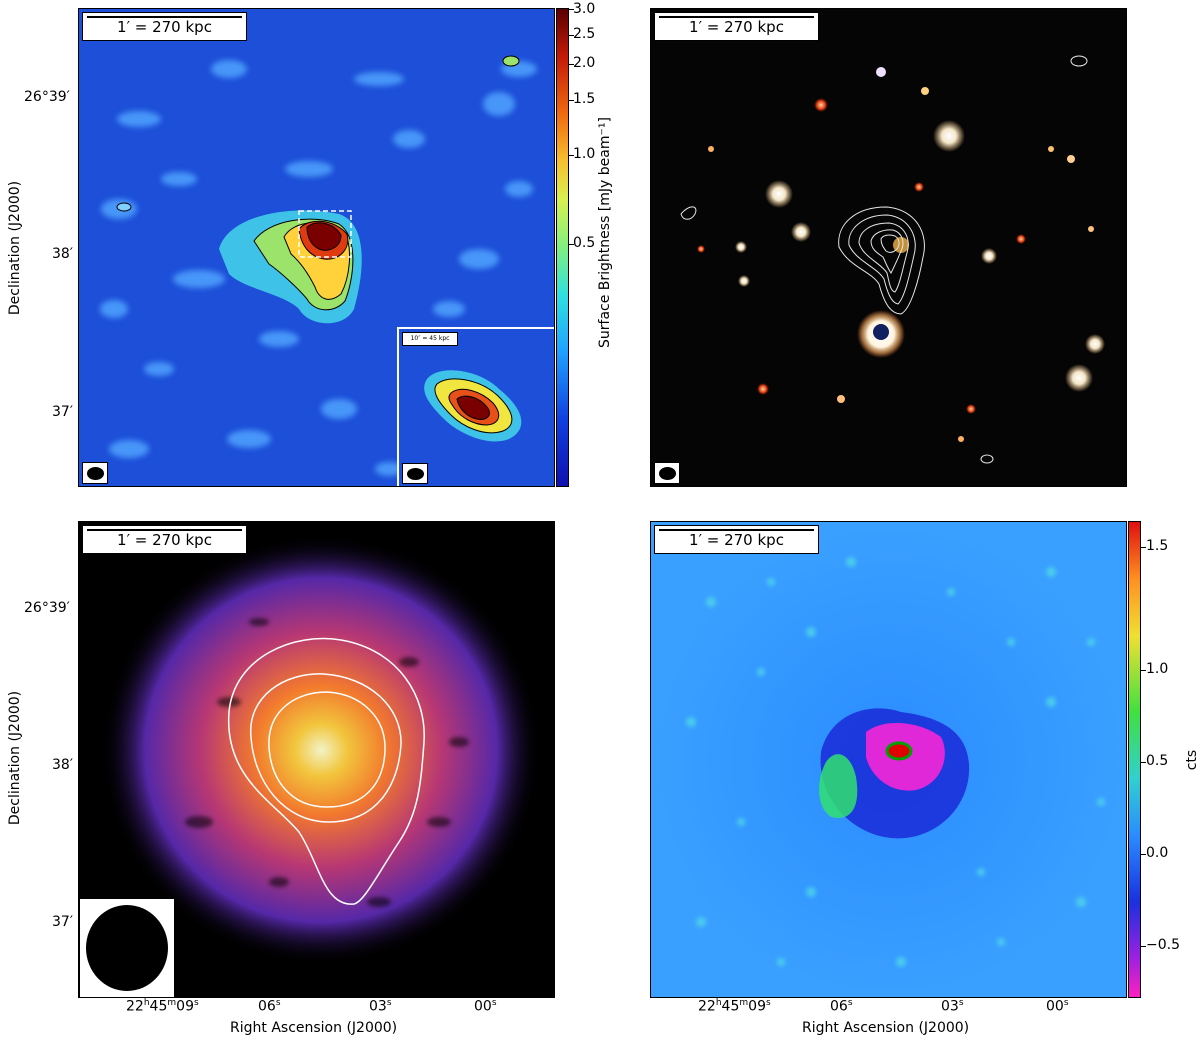 This screenshot has height=1042, width=1200. What do you see at coordinates (1057, 1006) in the screenshot?
I see `residual-ra-tick-4: 00s` at bounding box center [1057, 1006].